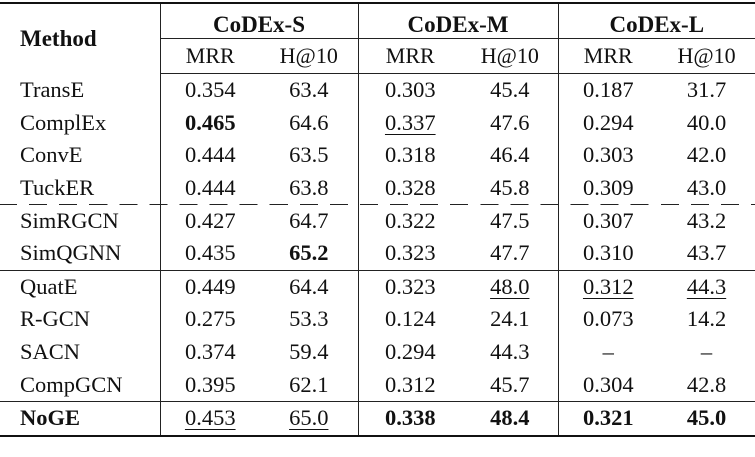  I want to click on table-cell: 0.453, so click(210, 418).